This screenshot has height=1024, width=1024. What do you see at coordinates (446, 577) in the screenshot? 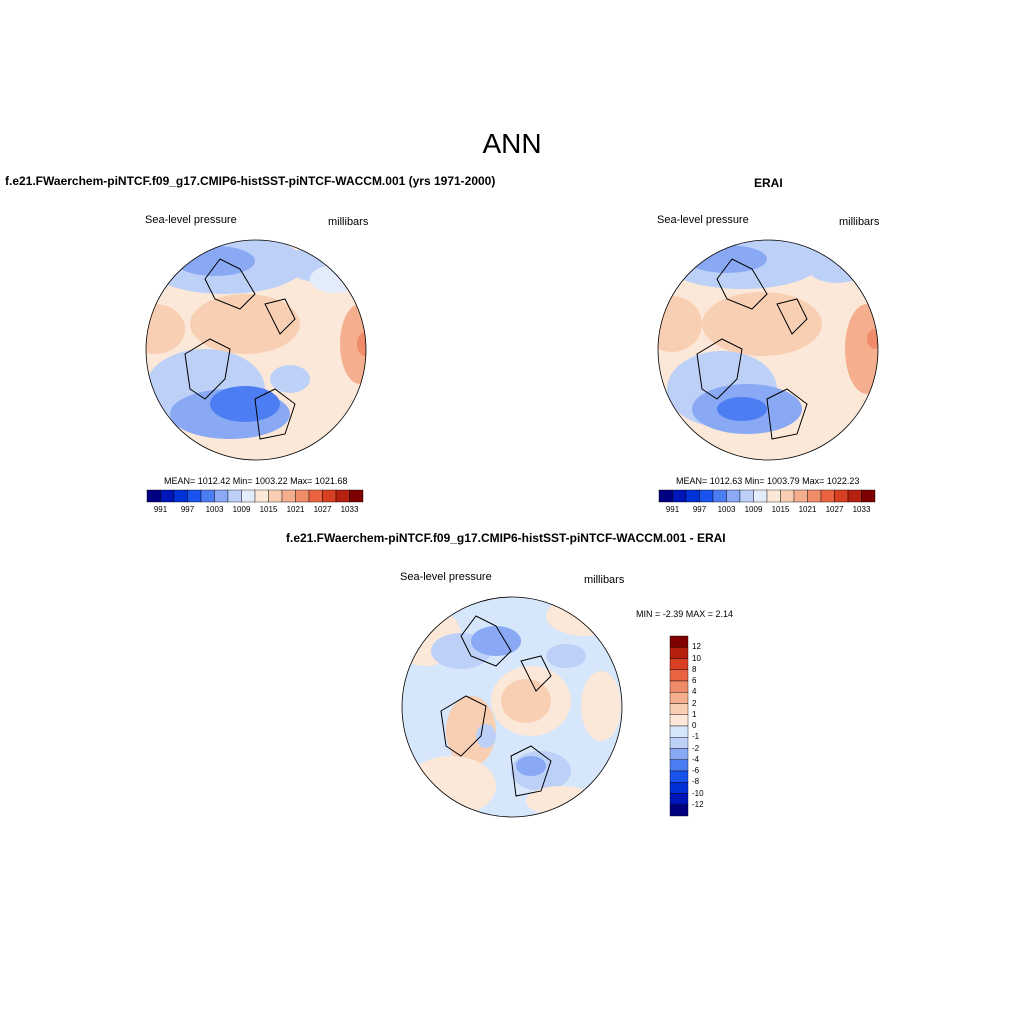
I see `diff-variable-label: Sea-level pressure` at bounding box center [446, 577].